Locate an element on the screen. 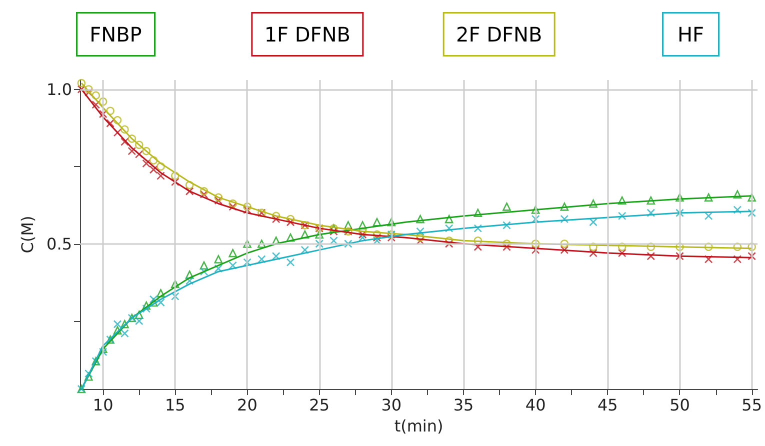 The width and height of the screenshot is (765, 446). x-tick-label: 10 is located at coordinates (103, 405).